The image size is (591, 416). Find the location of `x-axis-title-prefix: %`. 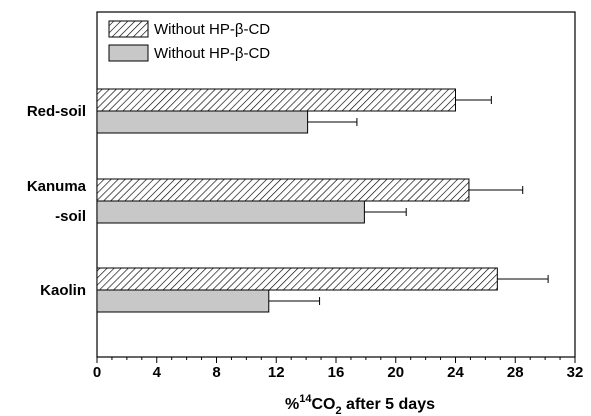

x-axis-title-prefix: % is located at coordinates (292, 404).